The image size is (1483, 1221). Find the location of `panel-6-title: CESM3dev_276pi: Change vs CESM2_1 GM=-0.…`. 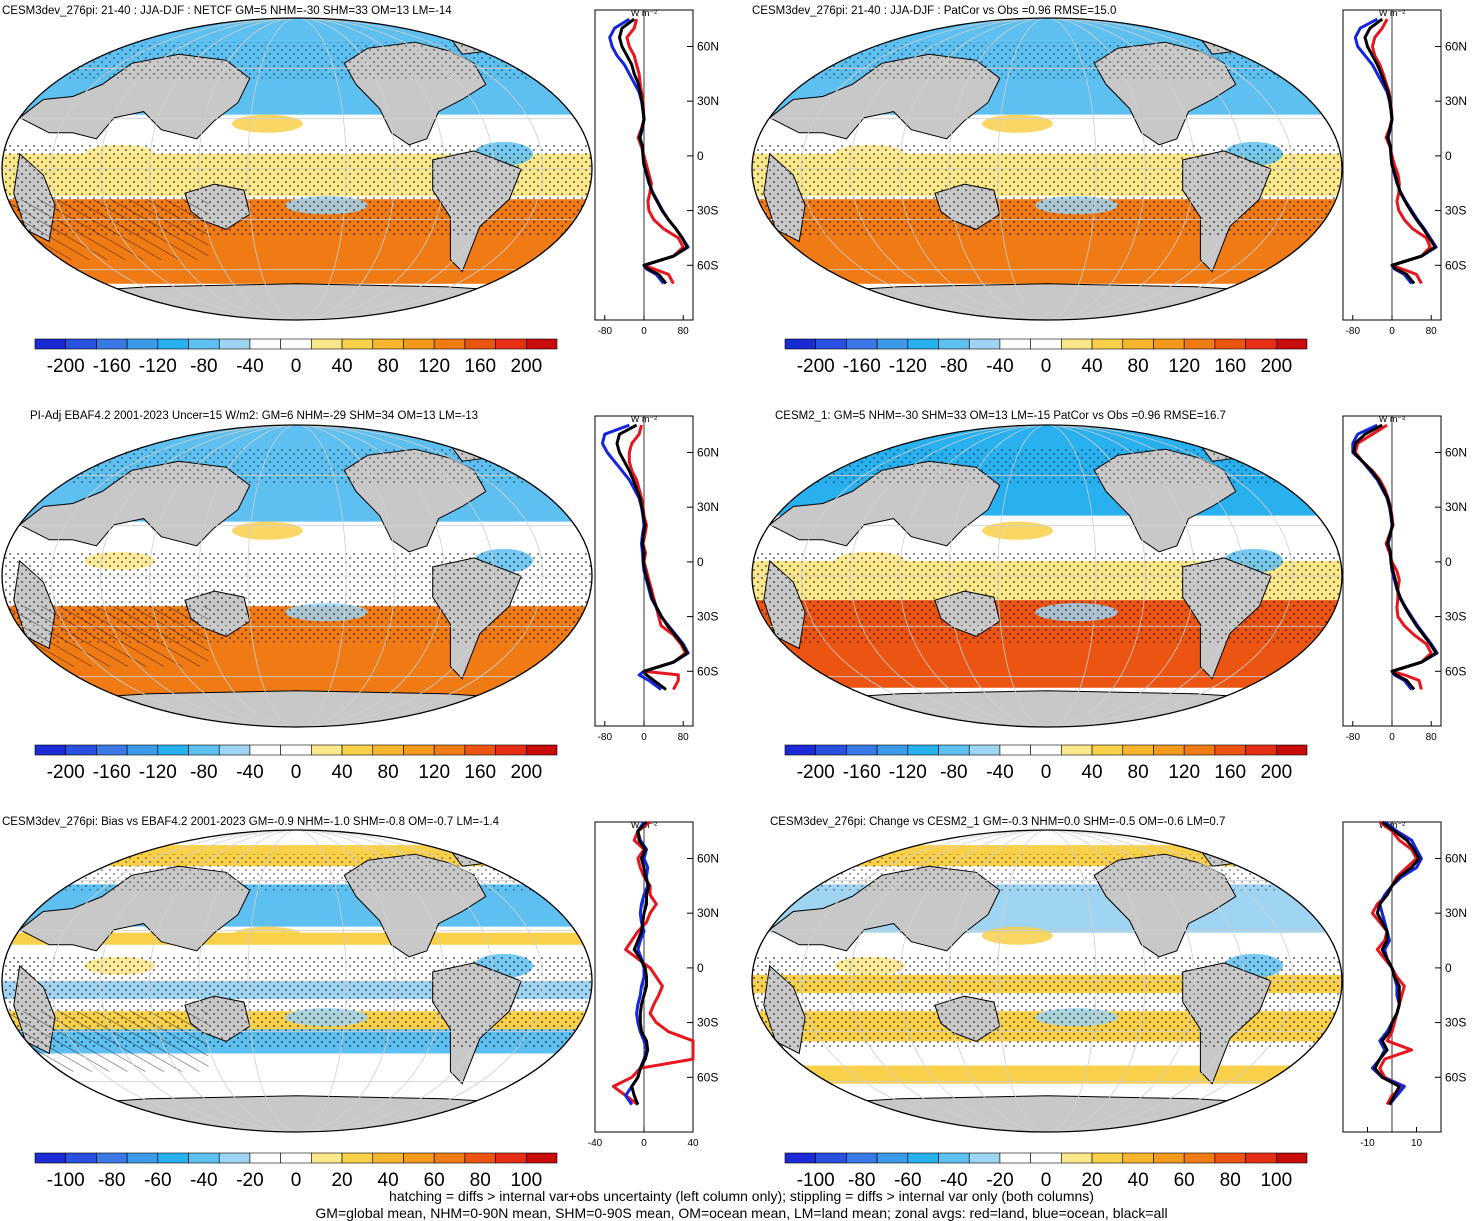

panel-6-title: CESM3dev_276pi: Change vs CESM2_1 GM=-0.… is located at coordinates (998, 822).